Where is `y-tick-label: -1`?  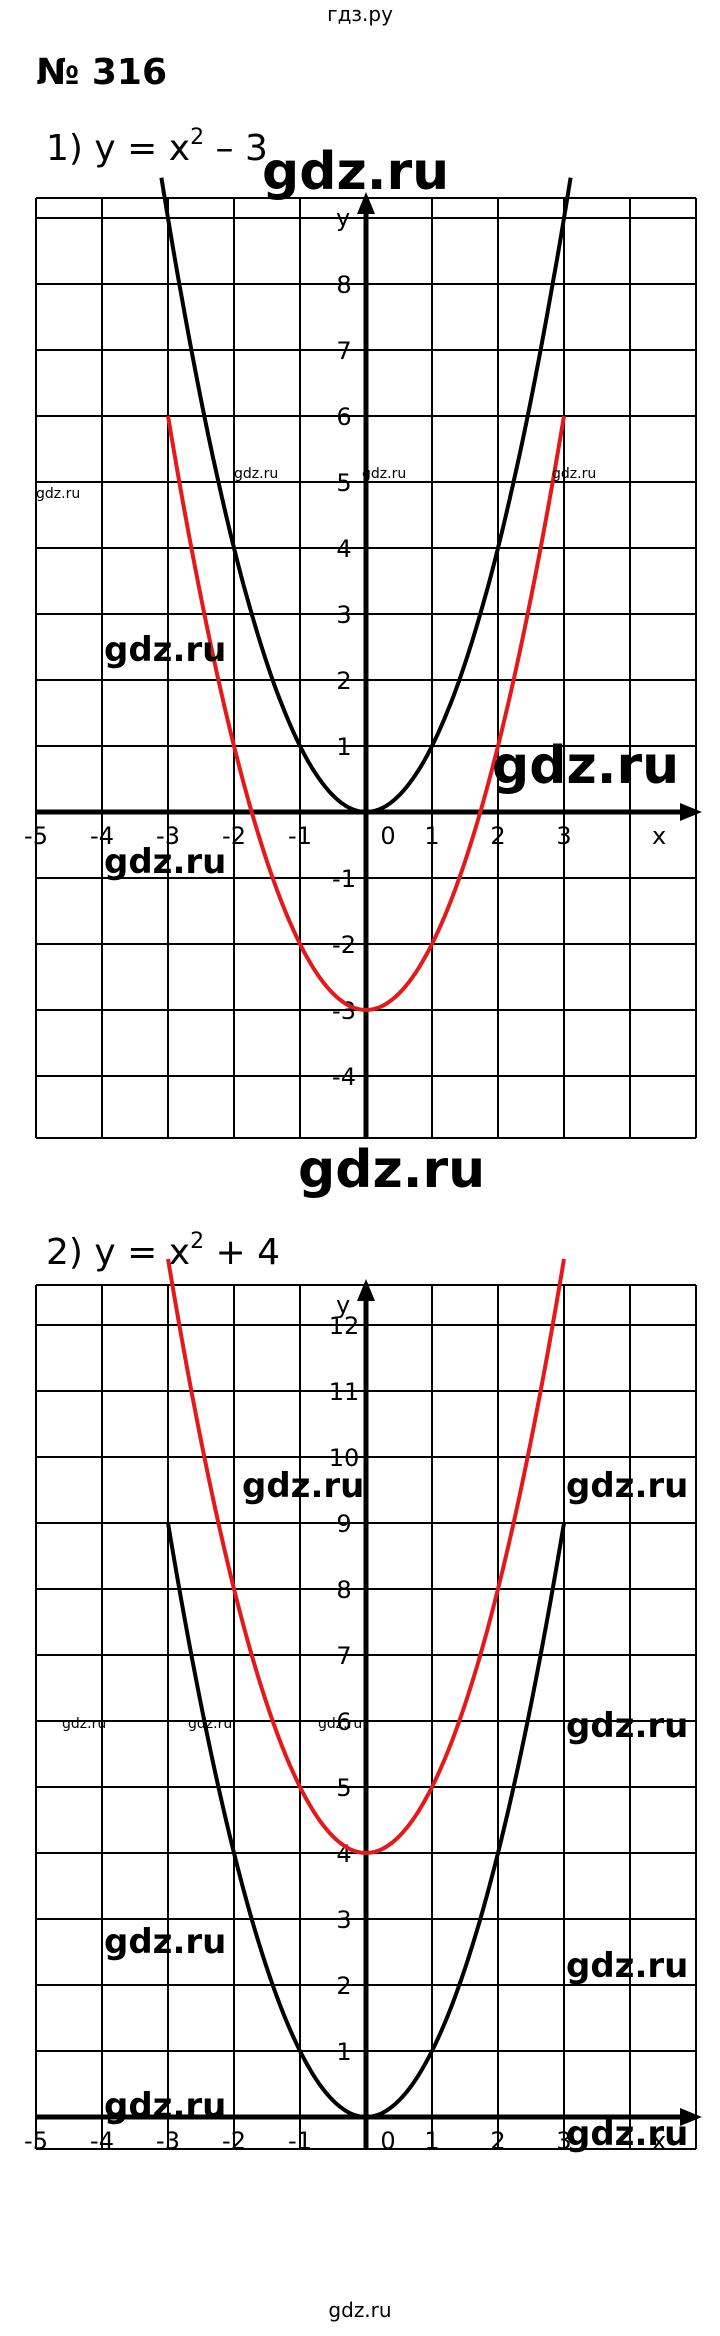 y-tick-label: -1 is located at coordinates (344, 879).